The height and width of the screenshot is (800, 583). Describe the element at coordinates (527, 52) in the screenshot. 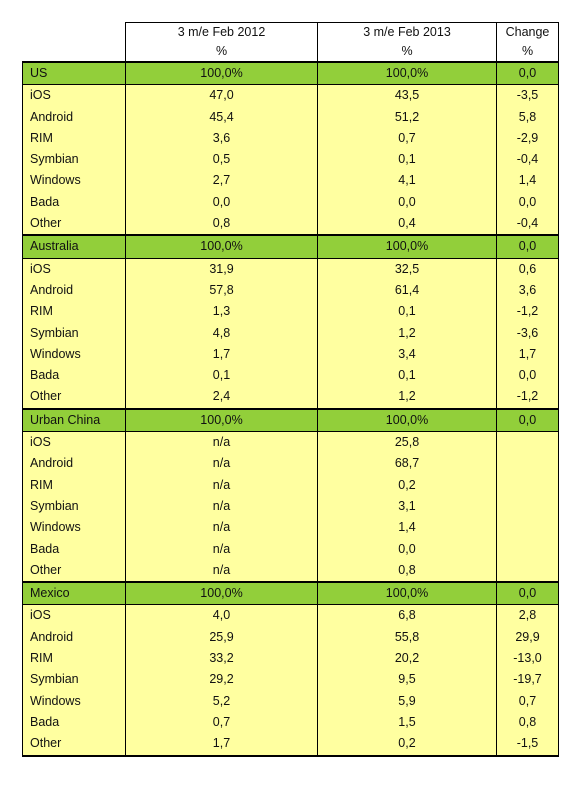

I see `header-col3-unit: %` at that location.